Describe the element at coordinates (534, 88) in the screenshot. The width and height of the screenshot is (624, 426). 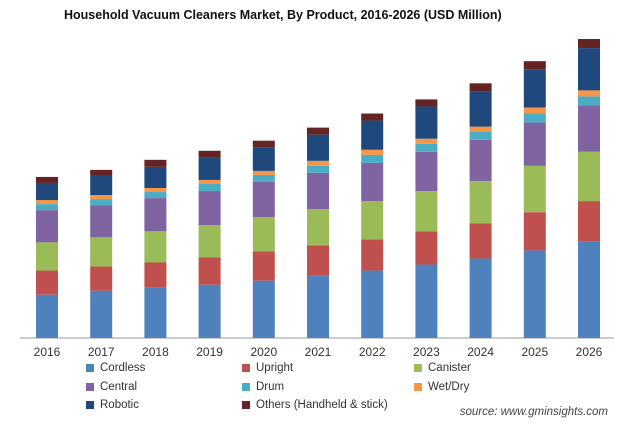
I see `bar-segment-robotic-2025` at that location.